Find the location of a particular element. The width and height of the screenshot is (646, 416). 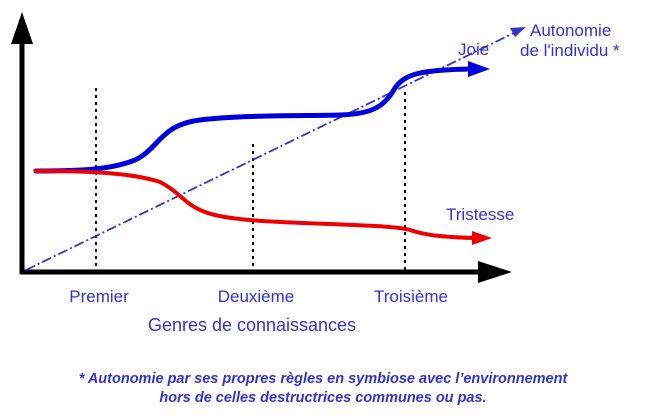

joie-arrowhead is located at coordinates (479, 69).